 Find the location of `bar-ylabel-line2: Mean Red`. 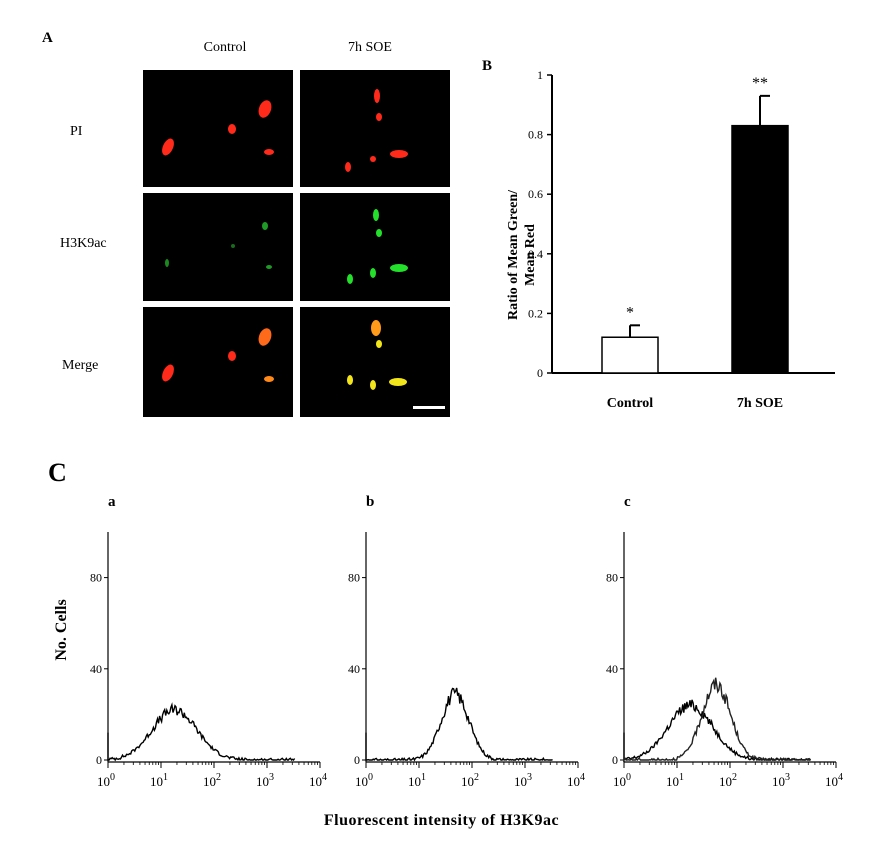

bar-ylabel-line2: Mean Red is located at coordinates (530, 255).